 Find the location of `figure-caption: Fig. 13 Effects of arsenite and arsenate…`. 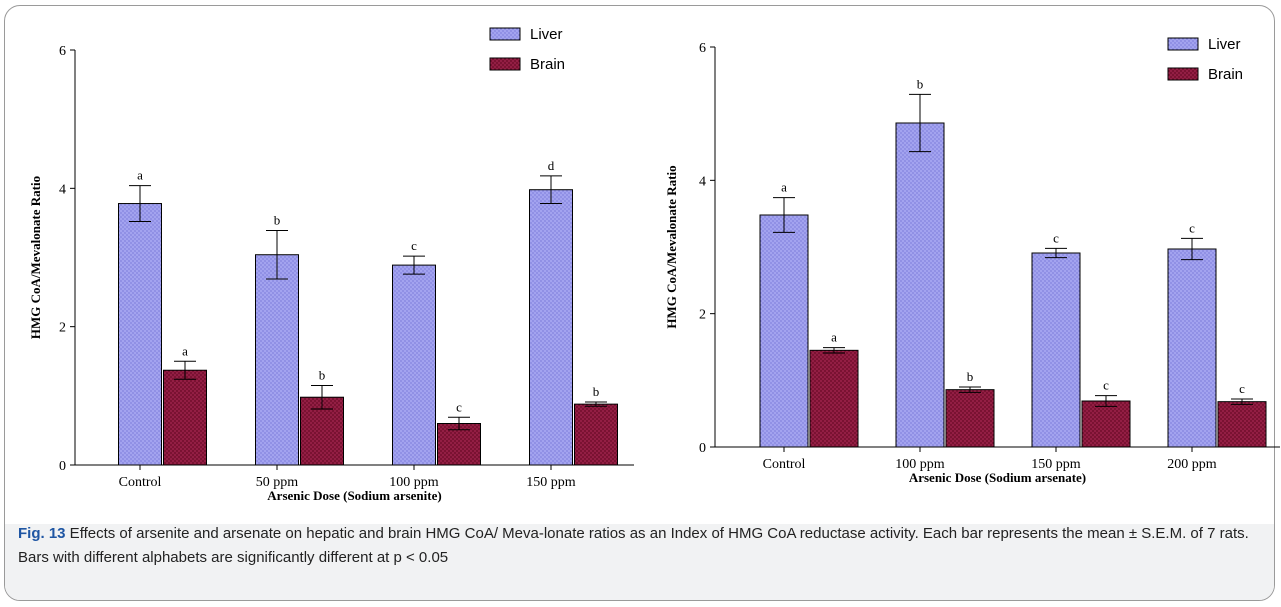

figure-caption: Fig. 13 Effects of arsenite and arsenate… is located at coordinates (638, 546).